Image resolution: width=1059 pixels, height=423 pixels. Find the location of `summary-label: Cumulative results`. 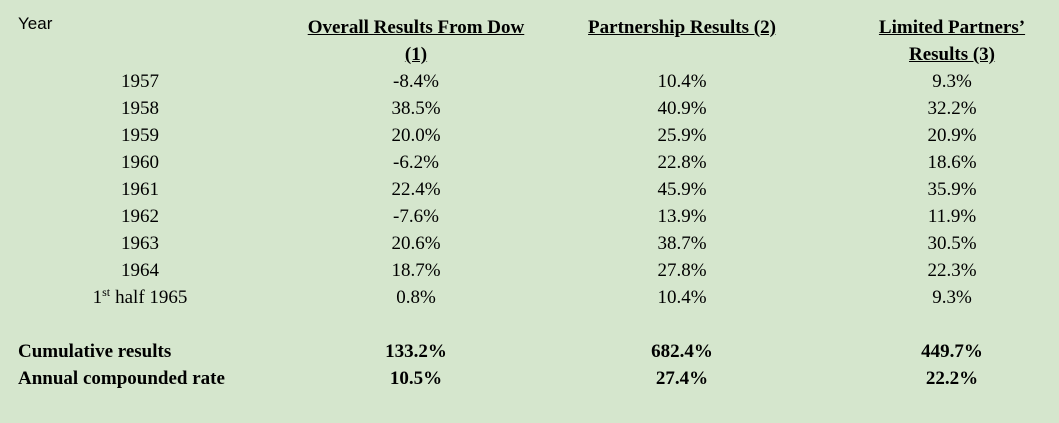

summary-label: Cumulative results is located at coordinates (95, 351).